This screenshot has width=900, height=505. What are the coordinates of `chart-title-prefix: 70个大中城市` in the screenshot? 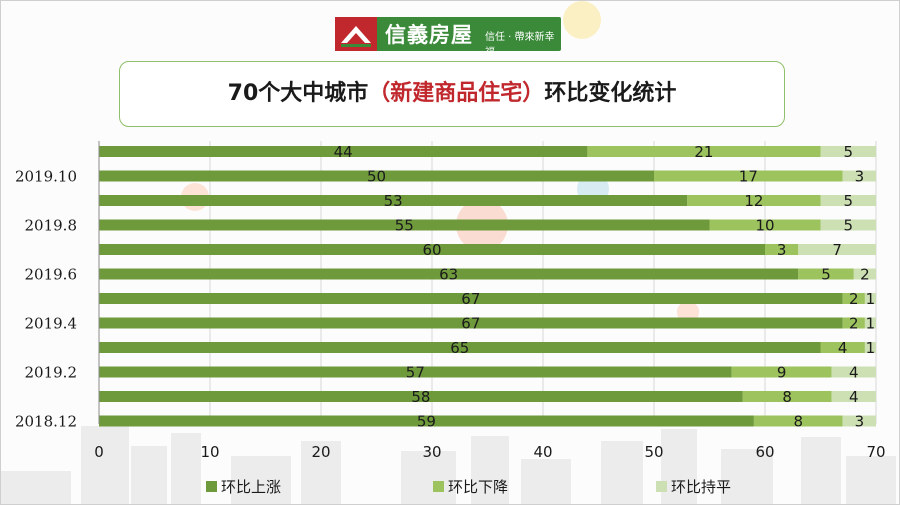 It's located at (298, 93).